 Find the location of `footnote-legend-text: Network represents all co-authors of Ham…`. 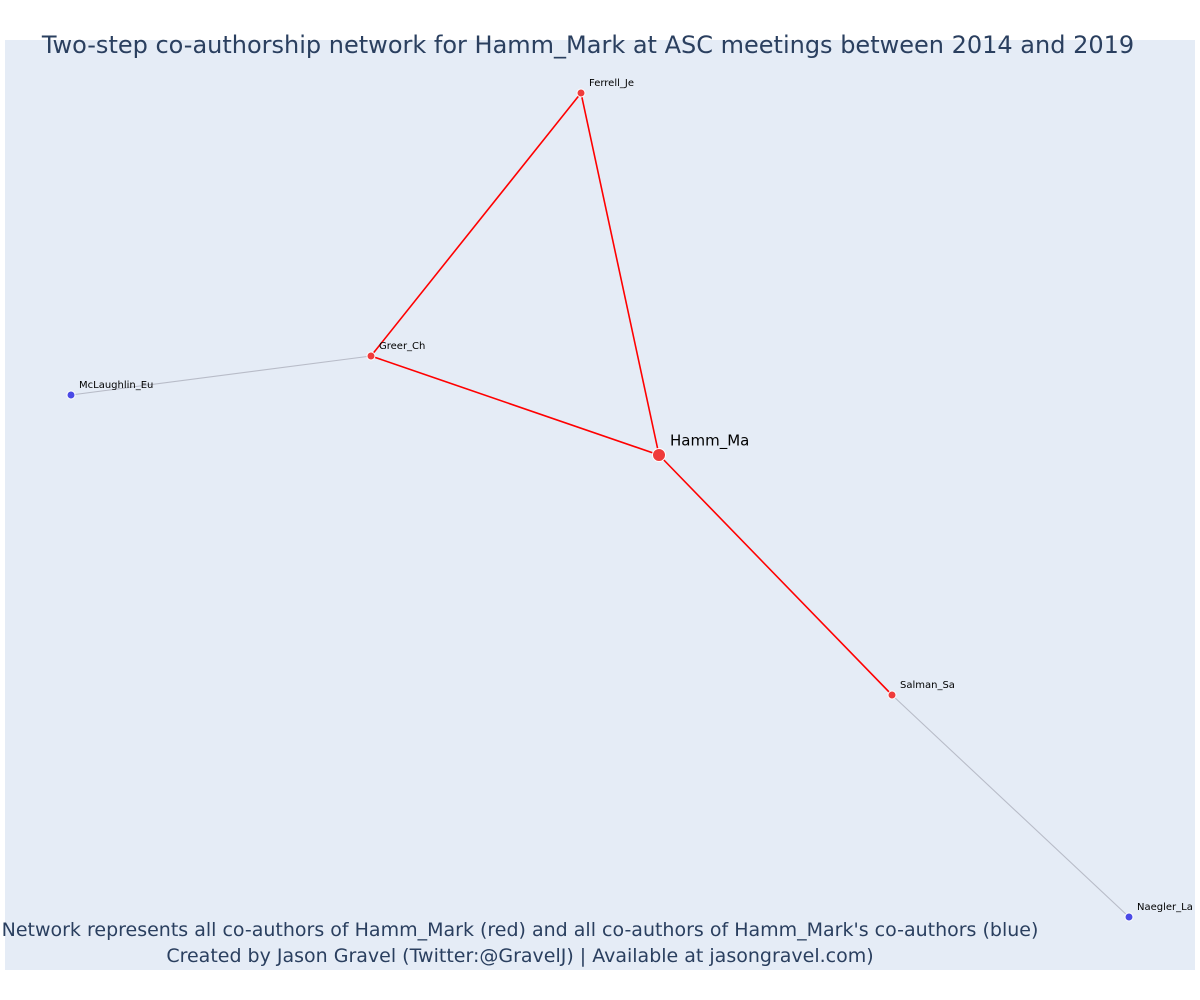

footnote-legend-text: Network represents all co-authors of Ham… is located at coordinates (520, 930).